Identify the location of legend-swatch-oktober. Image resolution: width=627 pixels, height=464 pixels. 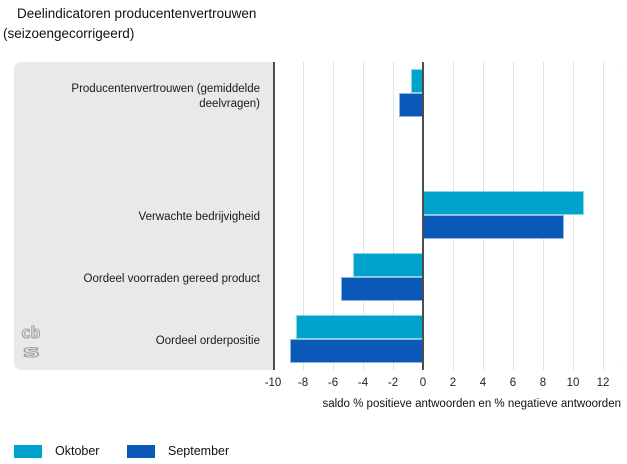
(28, 451).